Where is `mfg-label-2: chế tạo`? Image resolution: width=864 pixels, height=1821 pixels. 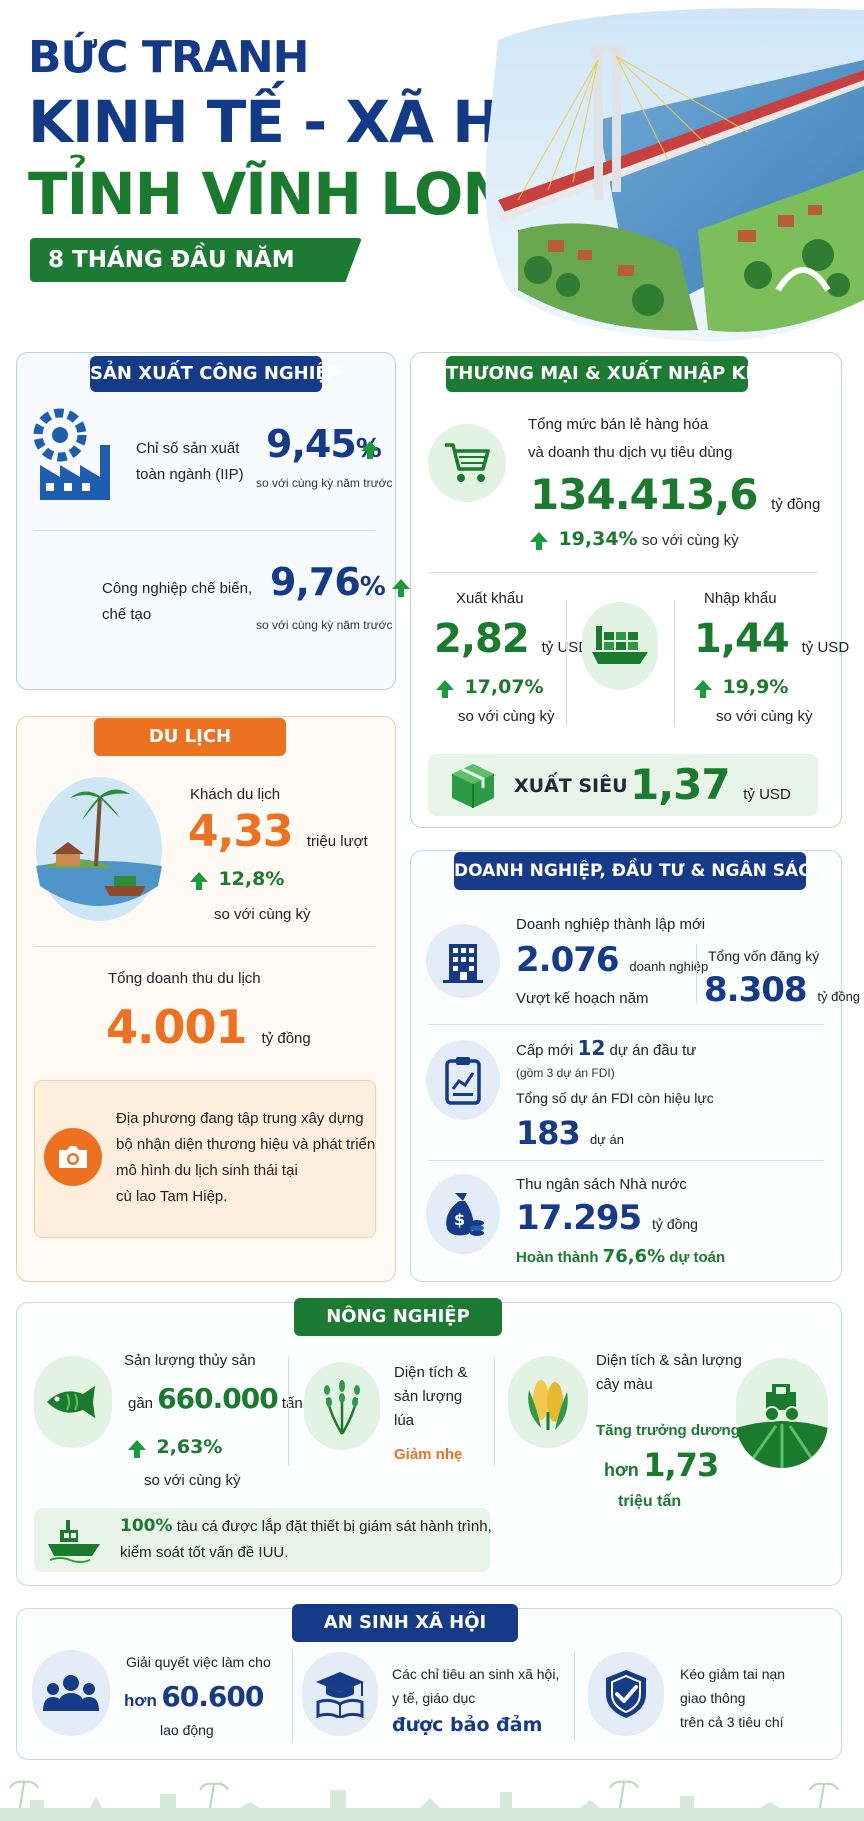
mfg-label-2: chế tạo is located at coordinates (127, 614).